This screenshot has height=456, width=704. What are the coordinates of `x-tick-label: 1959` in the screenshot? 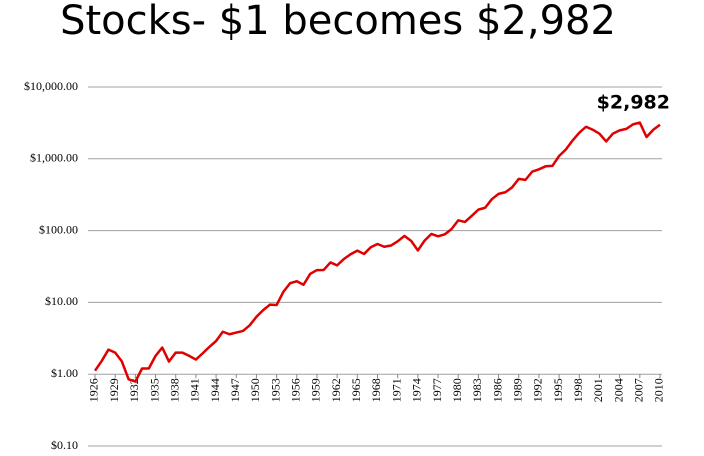 It's located at (316, 390).